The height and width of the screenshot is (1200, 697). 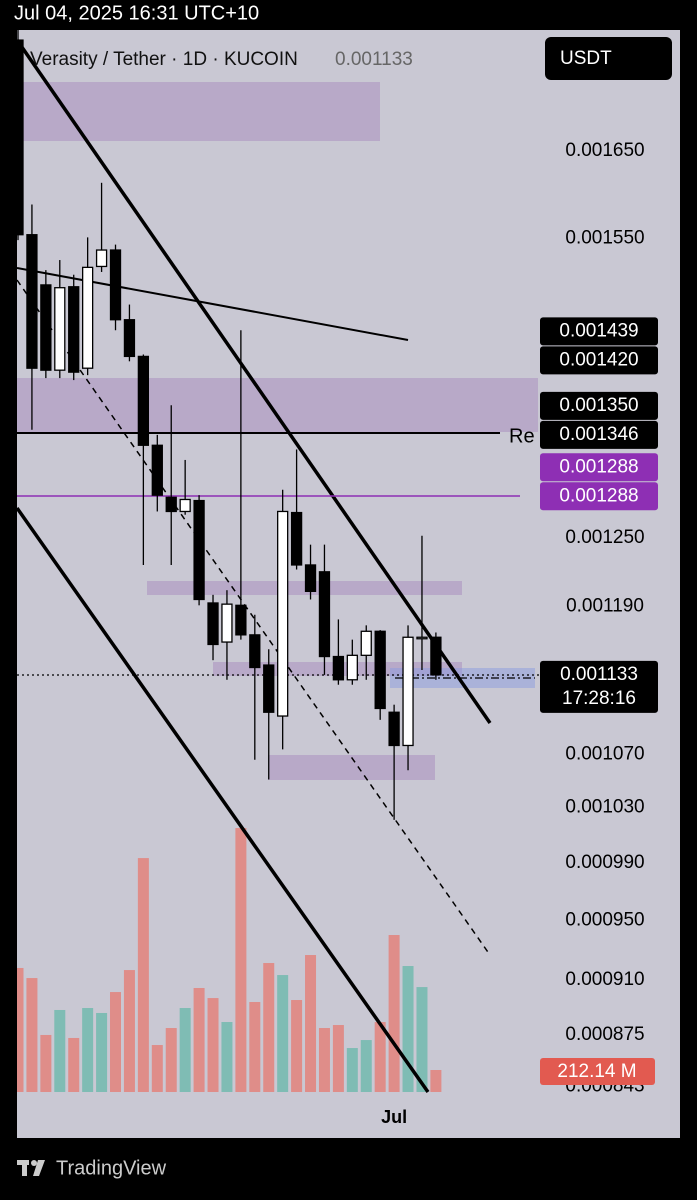 I want to click on y-tick-label: 0.001250, so click(x=604, y=537).